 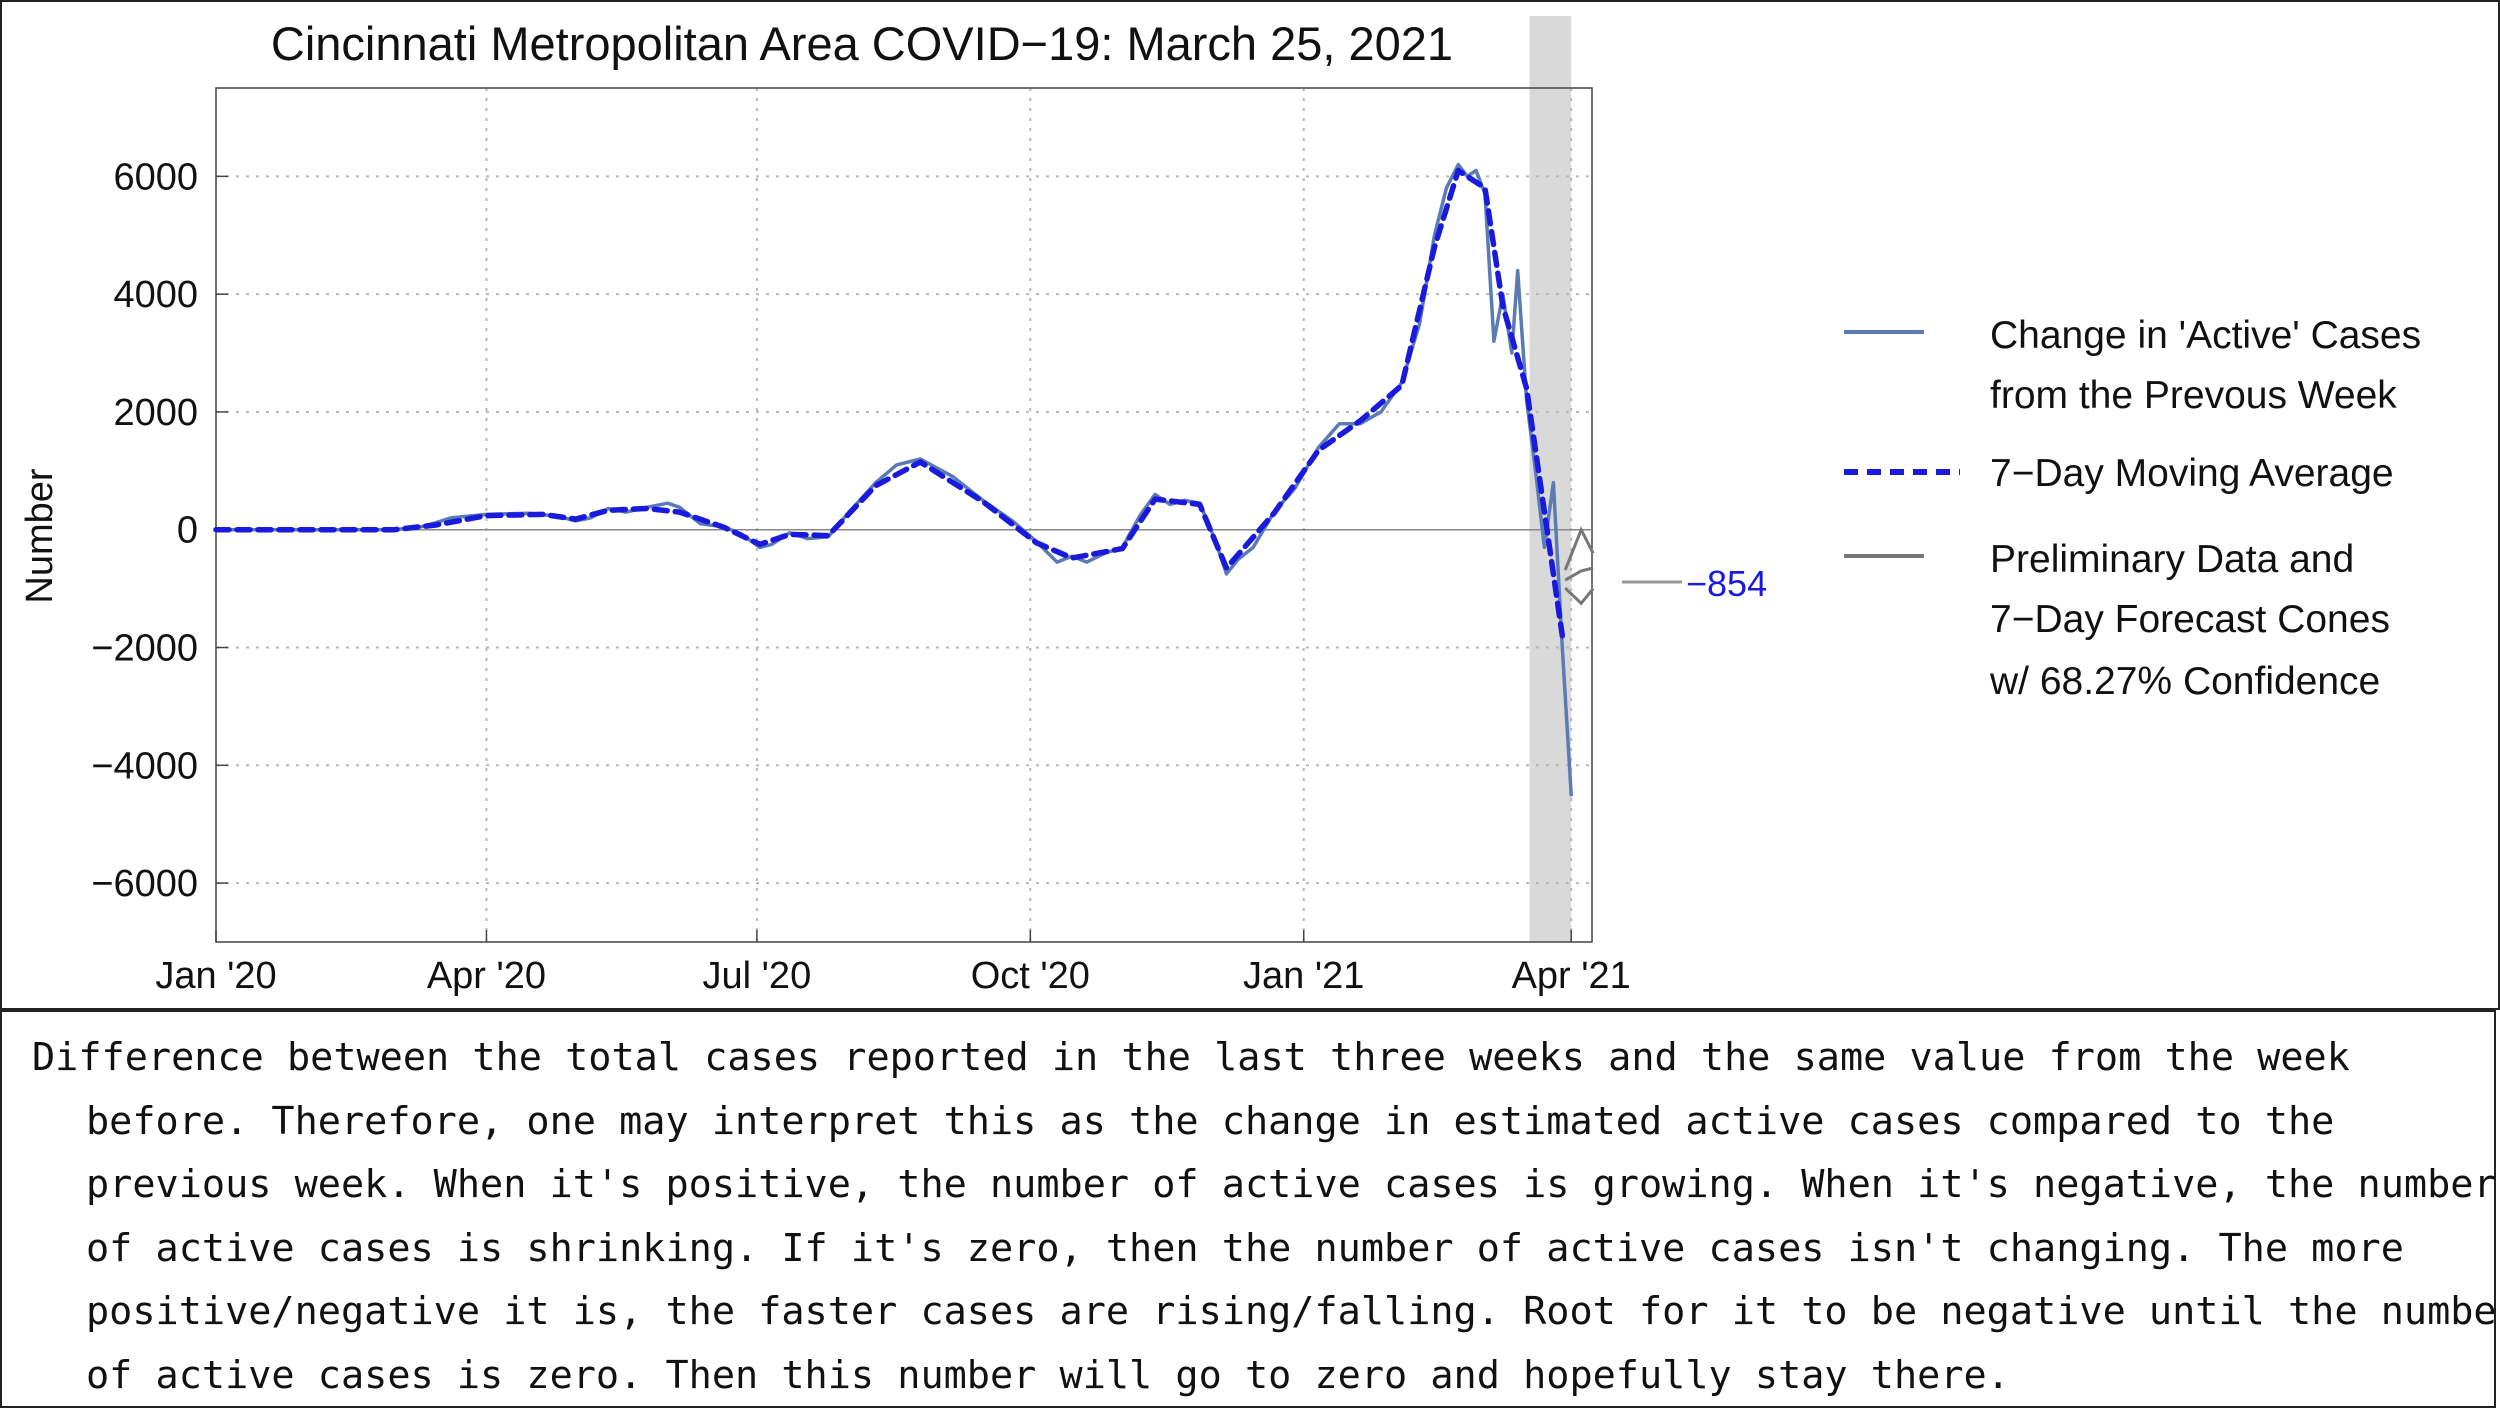 I want to click on y-tick-label: −6000, so click(x=144, y=884).